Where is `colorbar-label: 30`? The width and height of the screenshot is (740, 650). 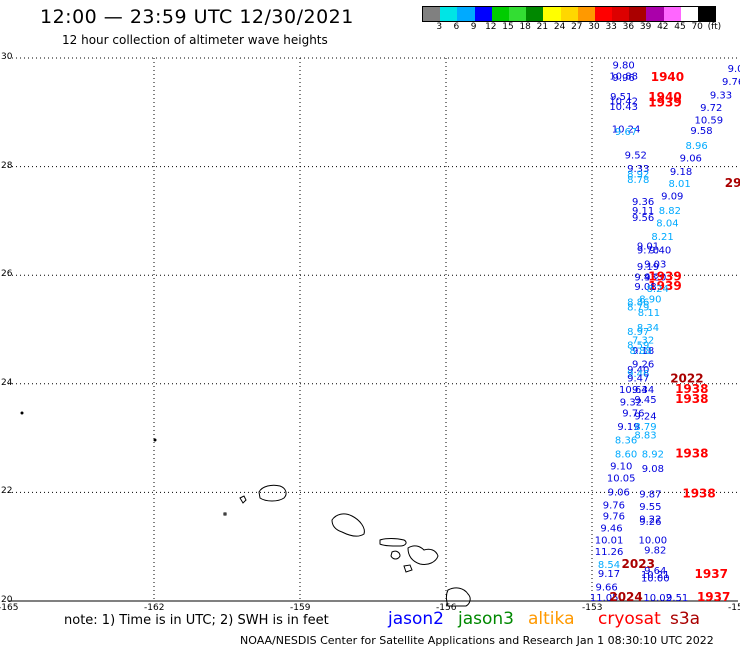 colorbar-label: 30 is located at coordinates (594, 27).